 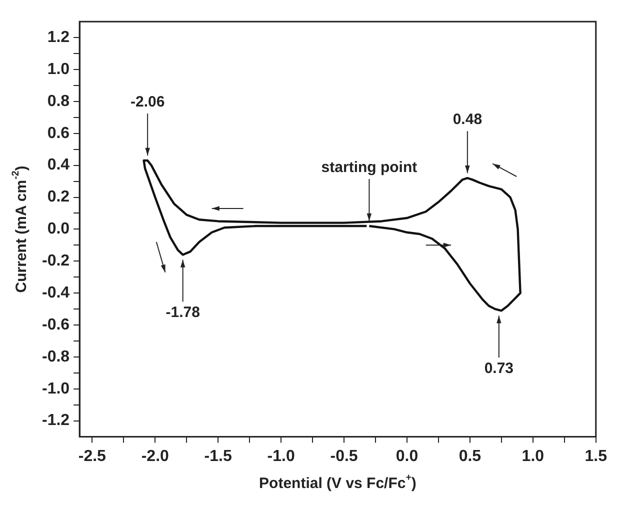 What do you see at coordinates (56, 325) in the screenshot?
I see `y-tick-label: -0.6` at bounding box center [56, 325].